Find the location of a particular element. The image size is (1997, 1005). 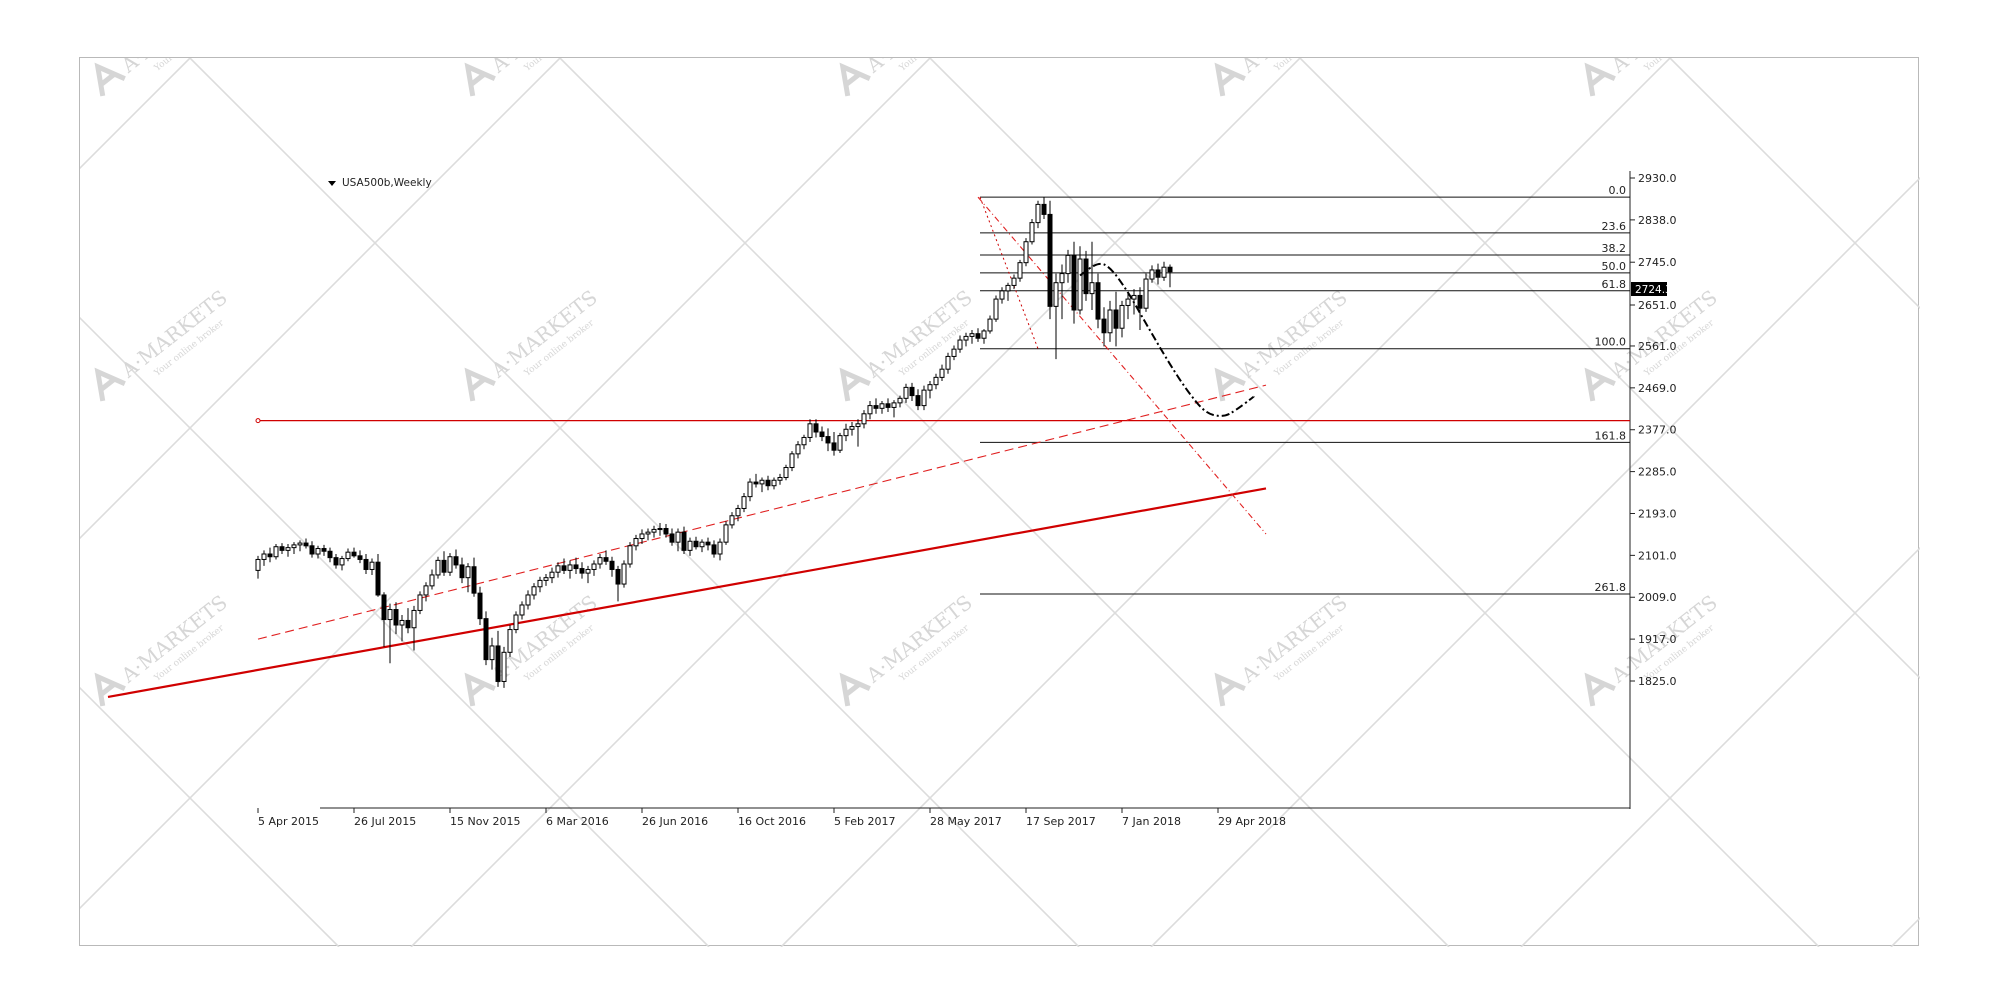

x-tick-label: 5 Feb 2017 is located at coordinates (864, 821).